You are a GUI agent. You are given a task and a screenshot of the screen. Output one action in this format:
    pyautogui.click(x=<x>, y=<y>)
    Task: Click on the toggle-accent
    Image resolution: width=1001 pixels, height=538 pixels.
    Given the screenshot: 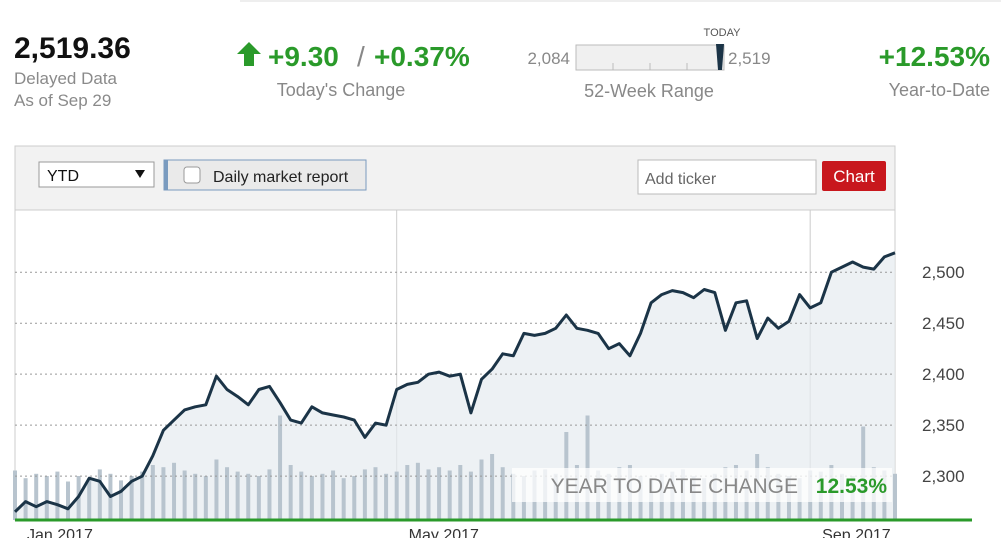 What is the action you would take?
    pyautogui.click(x=166, y=175)
    